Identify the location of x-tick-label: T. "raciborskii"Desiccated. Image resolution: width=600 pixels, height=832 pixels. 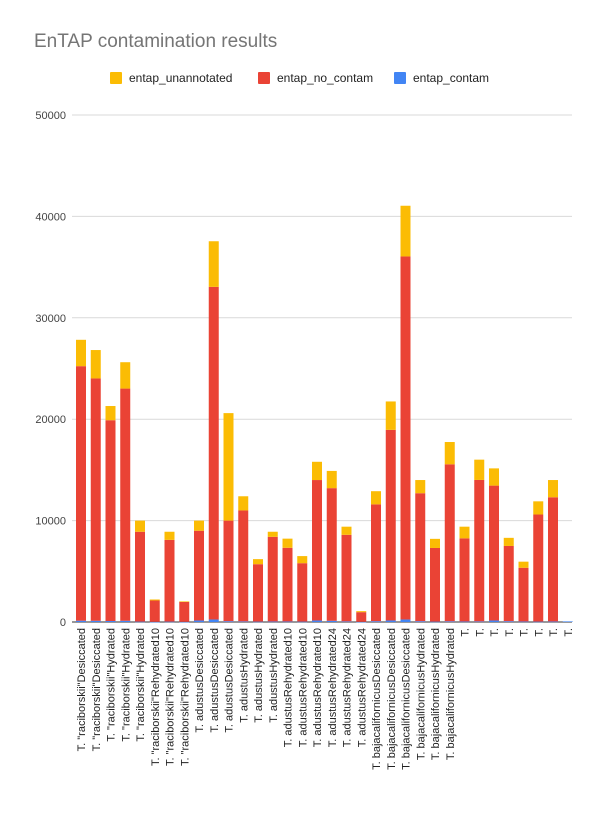
(82, 689).